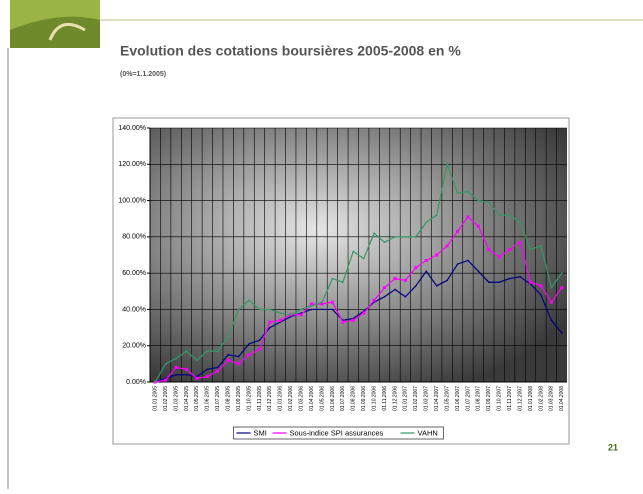 This screenshot has height=494, width=643. I want to click on legend-label: Sous-indice SPI assurances, so click(337, 432).